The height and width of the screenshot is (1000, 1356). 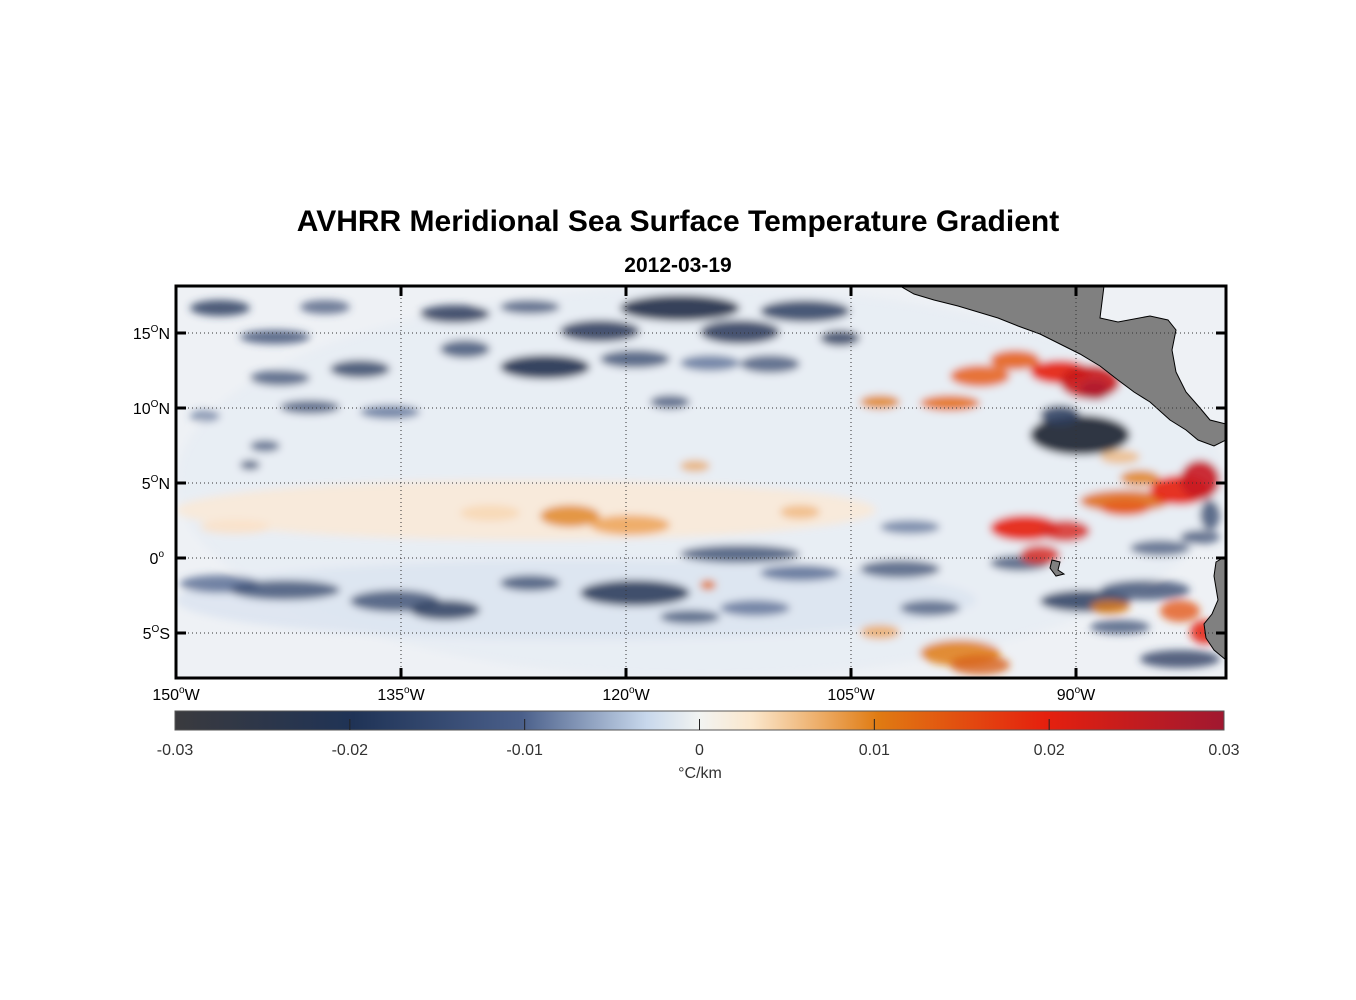 What do you see at coordinates (678, 265) in the screenshot?
I see `chart-subtitle: 2012-03-19` at bounding box center [678, 265].